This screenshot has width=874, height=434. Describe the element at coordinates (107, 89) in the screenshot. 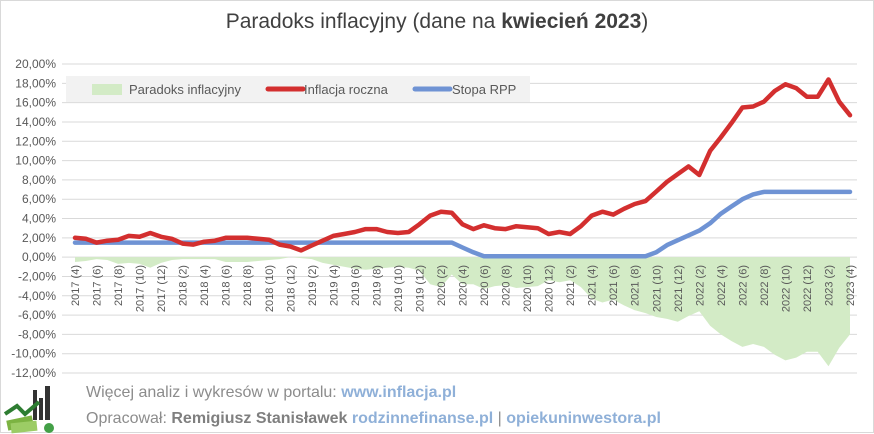

I see `legend-swatch-paradox` at that location.